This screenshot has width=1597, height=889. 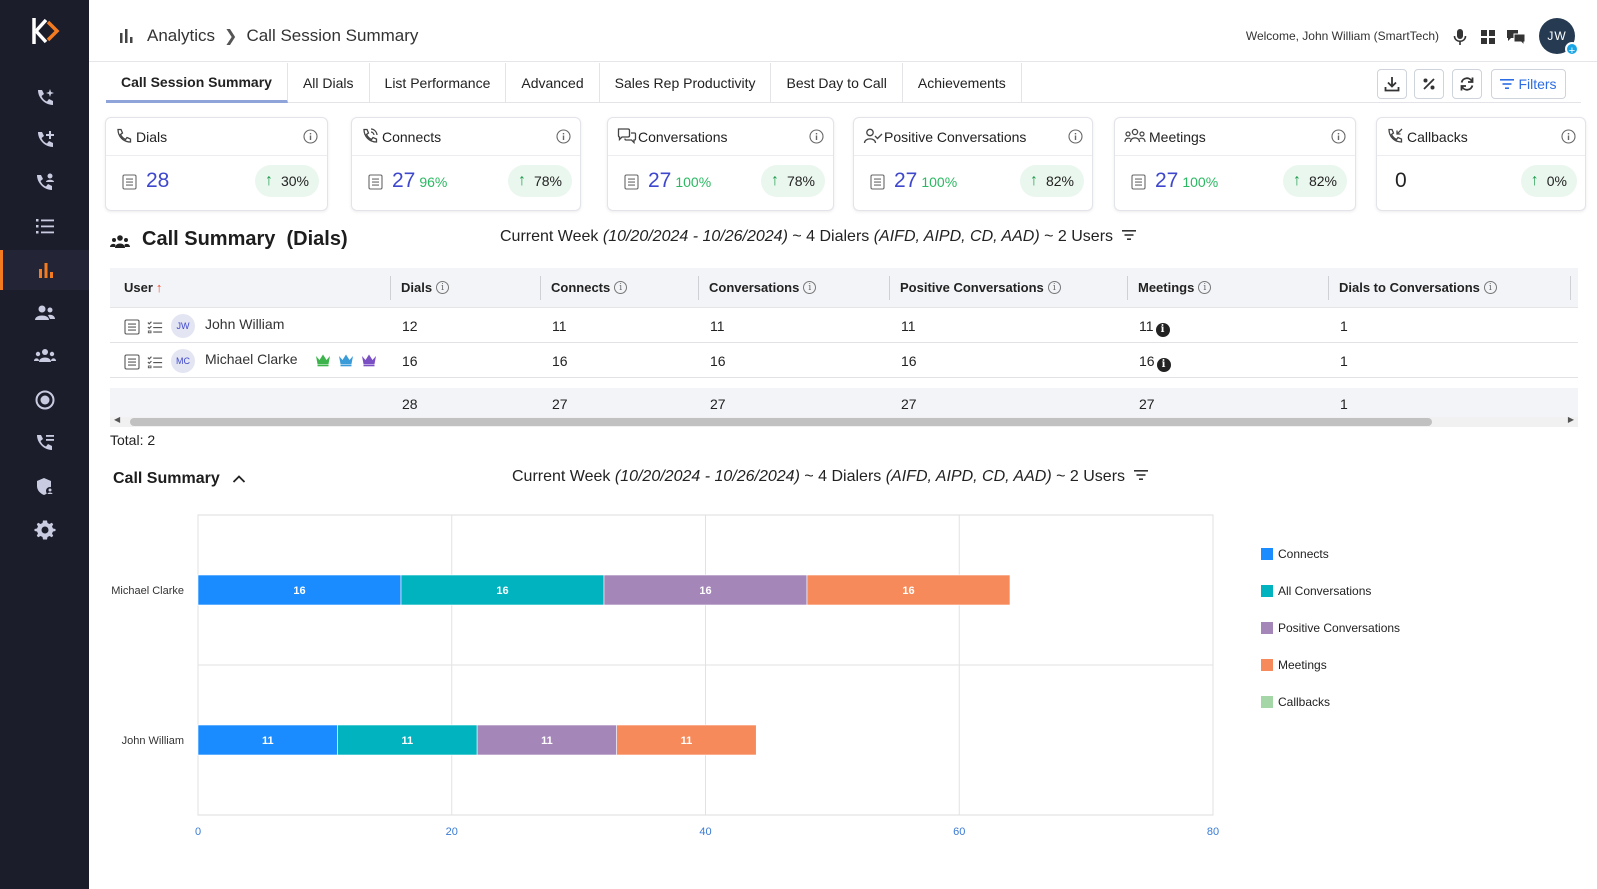 What do you see at coordinates (251, 359) in the screenshot?
I see `user-name: Michael Clarke` at bounding box center [251, 359].